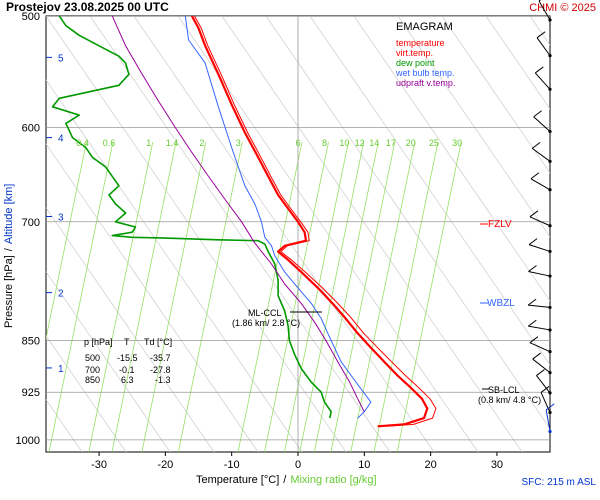 This screenshot has width=600, height=500. I want to click on mixing-ratio-label: 0.4, so click(82, 143).